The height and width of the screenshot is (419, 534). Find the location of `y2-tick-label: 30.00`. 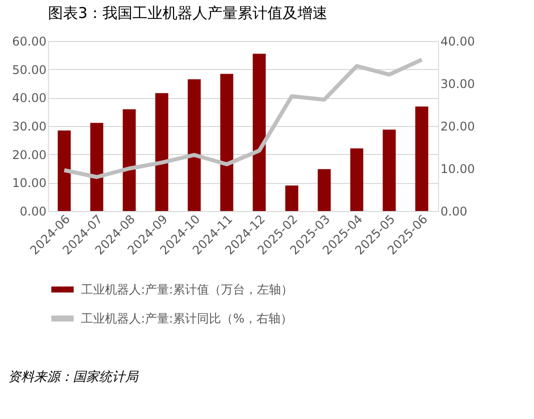

y2-tick-label: 30.00 is located at coordinates (457, 84).